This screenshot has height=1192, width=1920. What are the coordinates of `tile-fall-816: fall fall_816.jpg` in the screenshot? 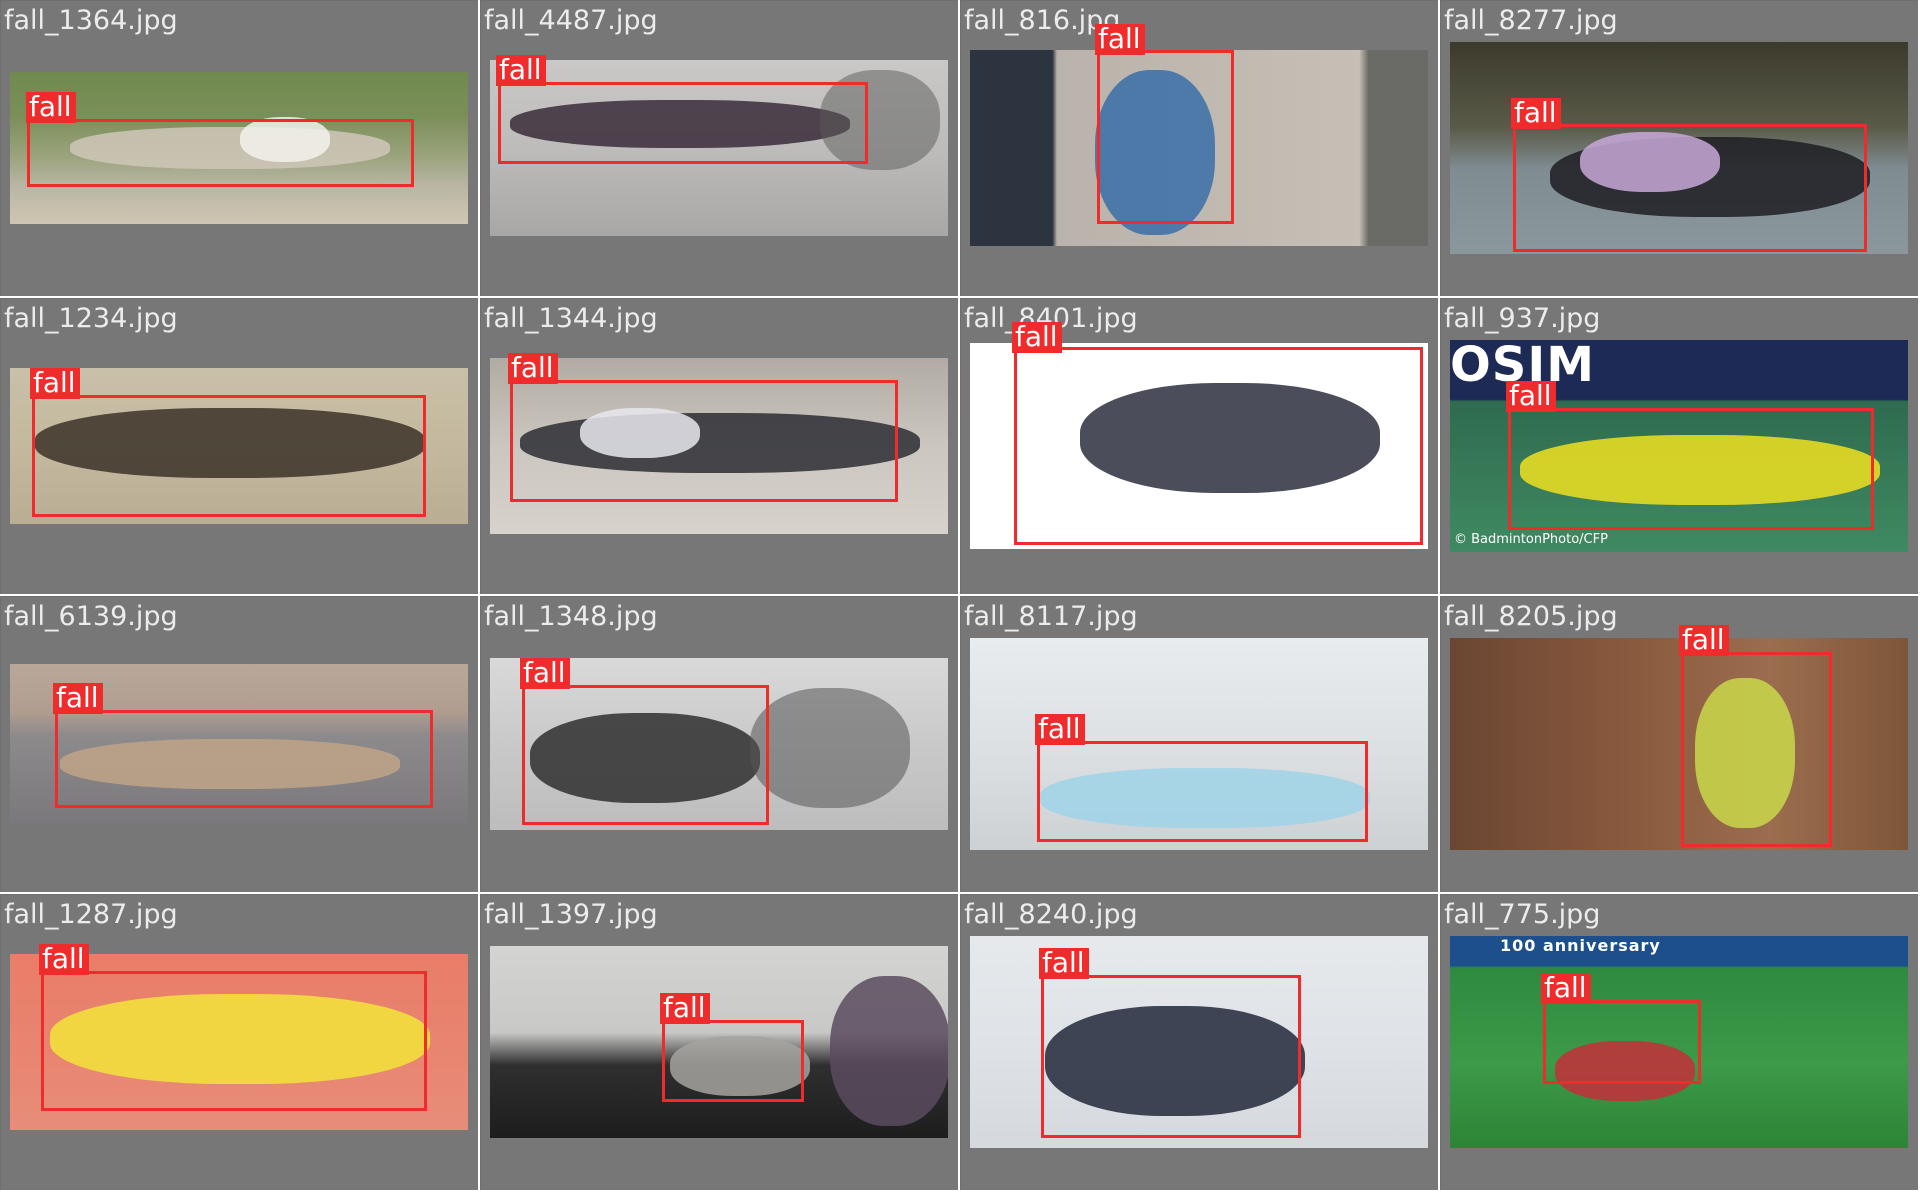 It's located at (1200, 149).